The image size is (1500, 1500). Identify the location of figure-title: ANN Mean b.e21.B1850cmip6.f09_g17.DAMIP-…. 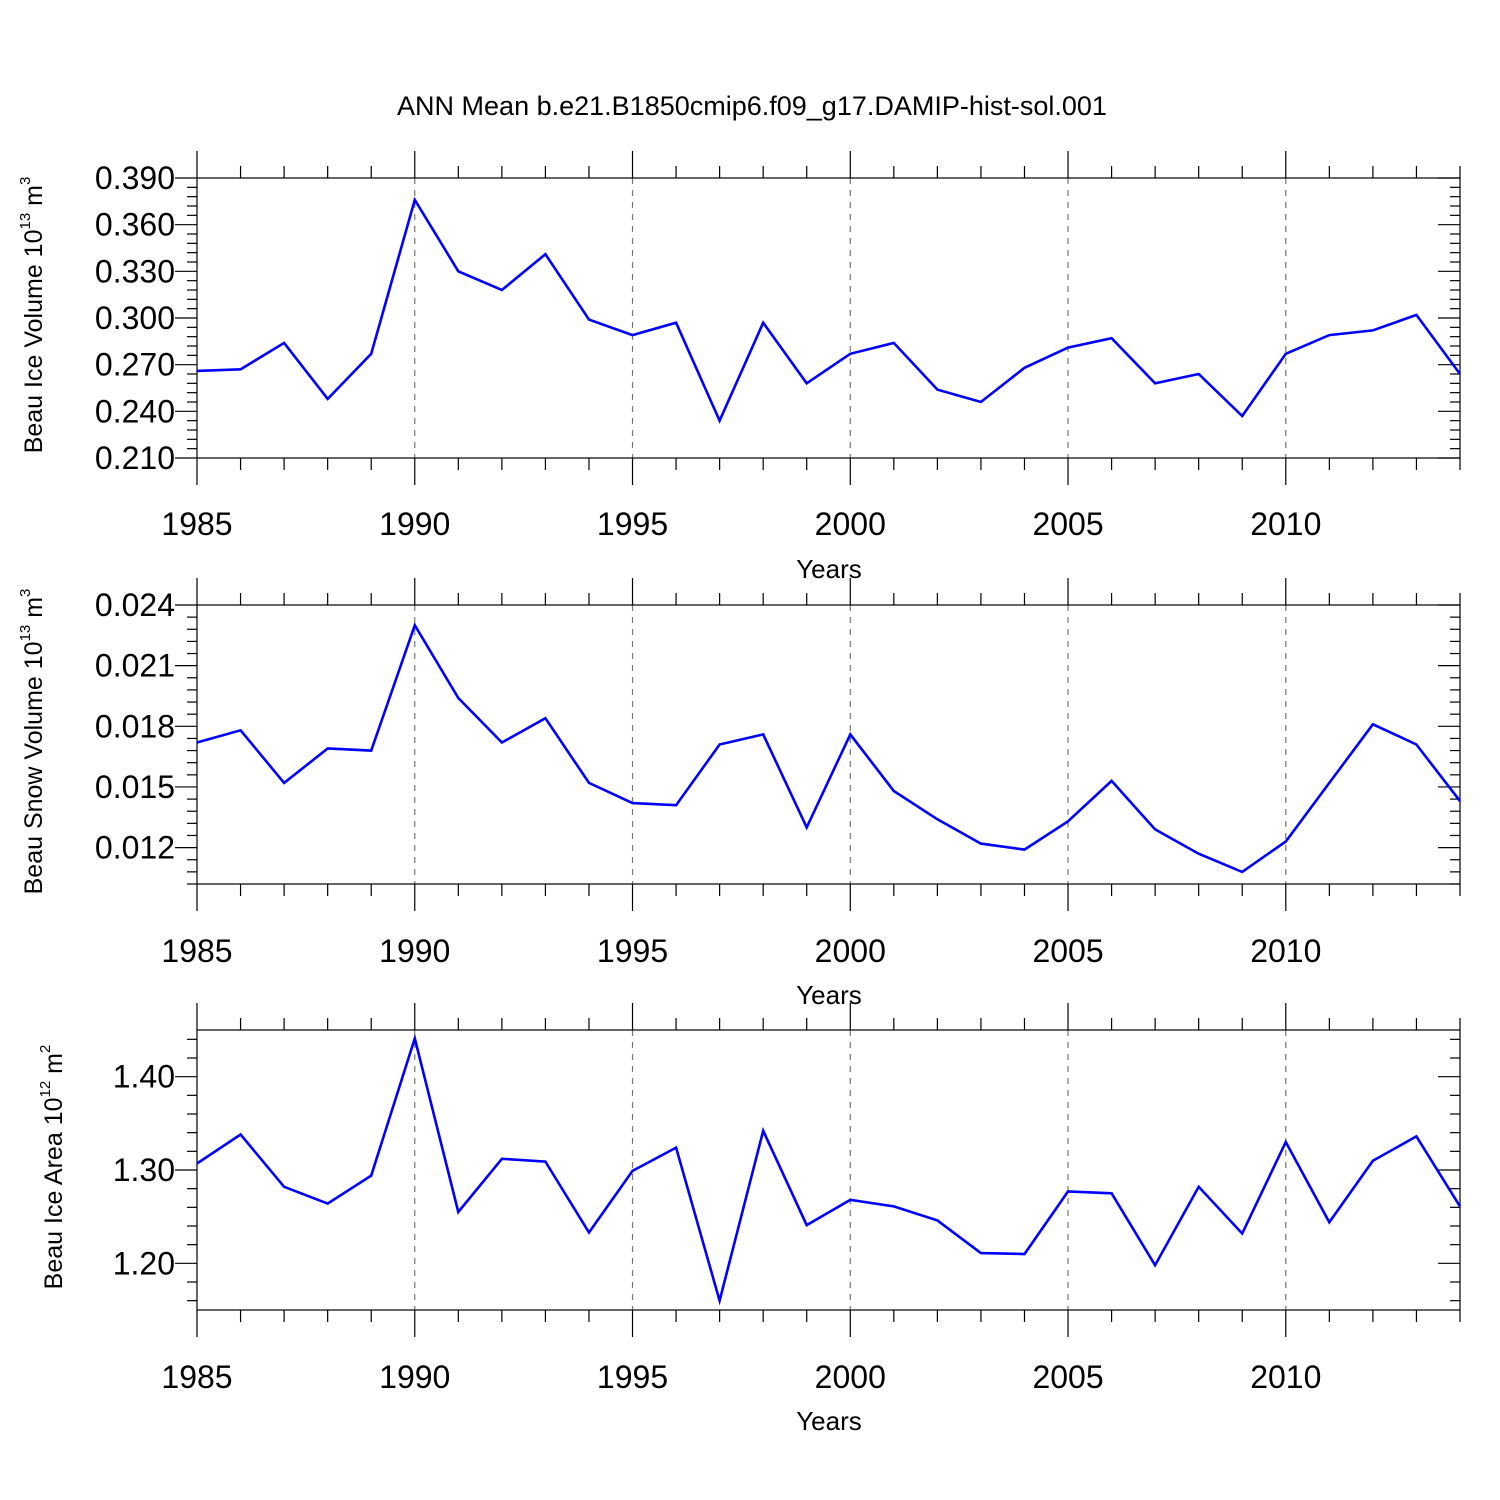
(752, 106).